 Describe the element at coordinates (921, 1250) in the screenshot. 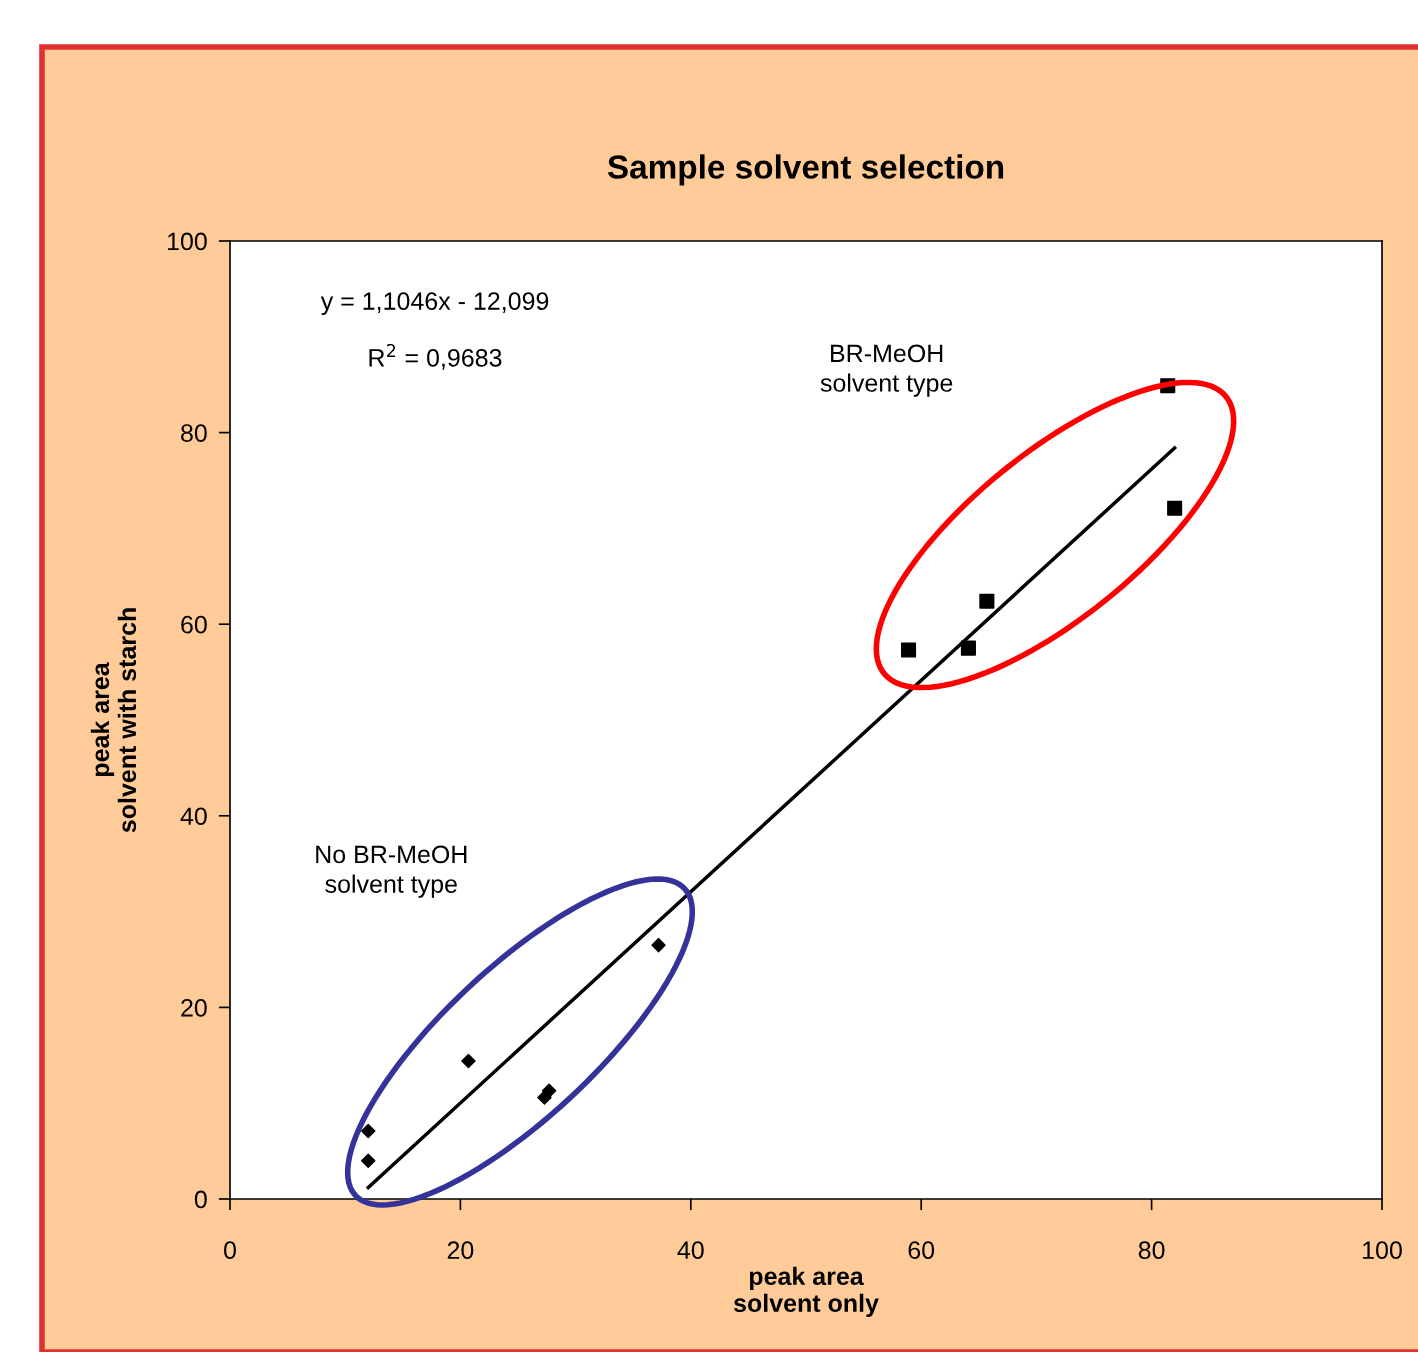

I see `x-tick-label: 60` at that location.